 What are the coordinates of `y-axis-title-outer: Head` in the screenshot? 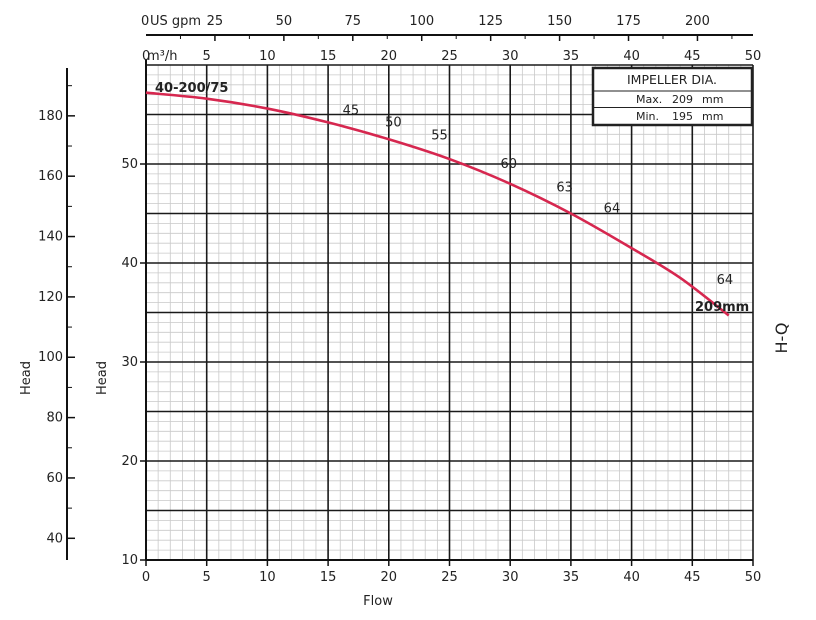 It's located at (26, 378).